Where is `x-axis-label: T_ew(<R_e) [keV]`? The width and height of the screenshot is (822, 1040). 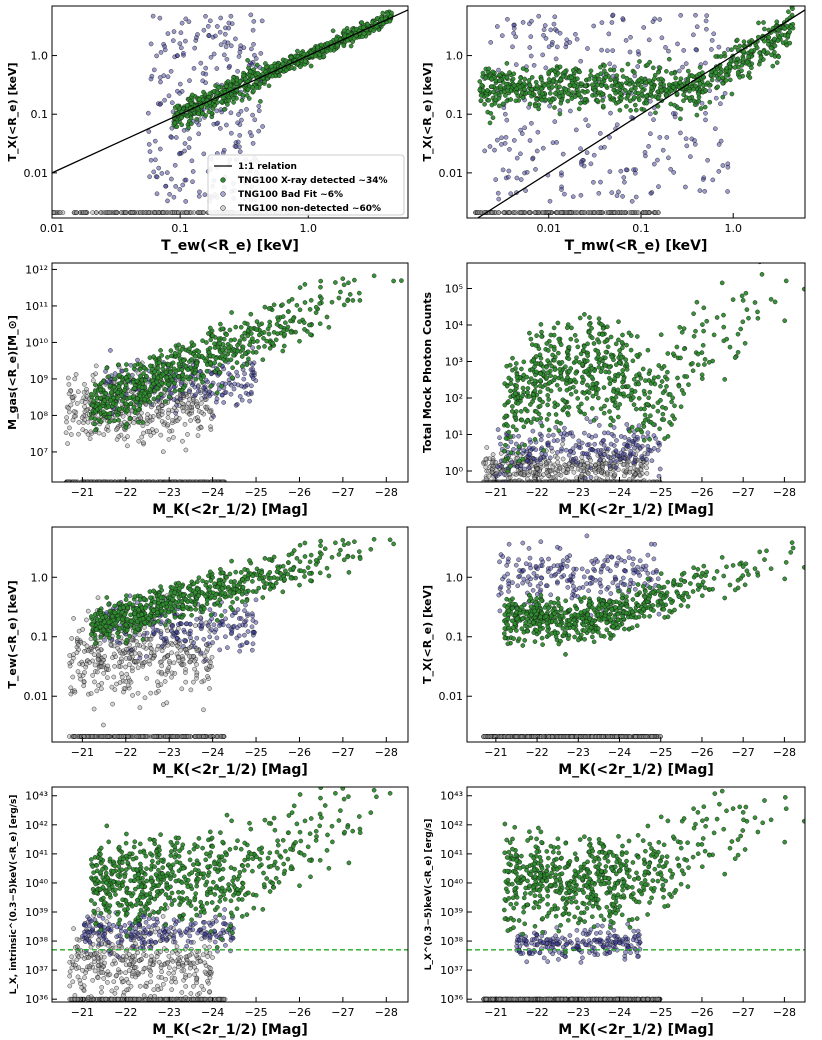
x-axis-label: T_ew(<R_e) [keV] is located at coordinates (230, 246).